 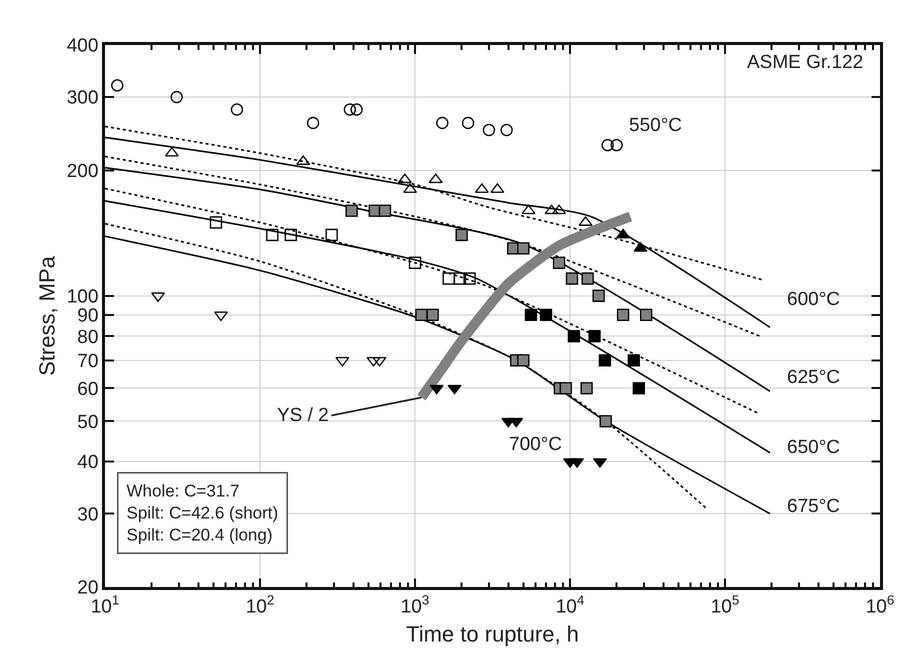 What do you see at coordinates (415, 605) in the screenshot?
I see `x-tick-label: 10$^{3}$` at bounding box center [415, 605].